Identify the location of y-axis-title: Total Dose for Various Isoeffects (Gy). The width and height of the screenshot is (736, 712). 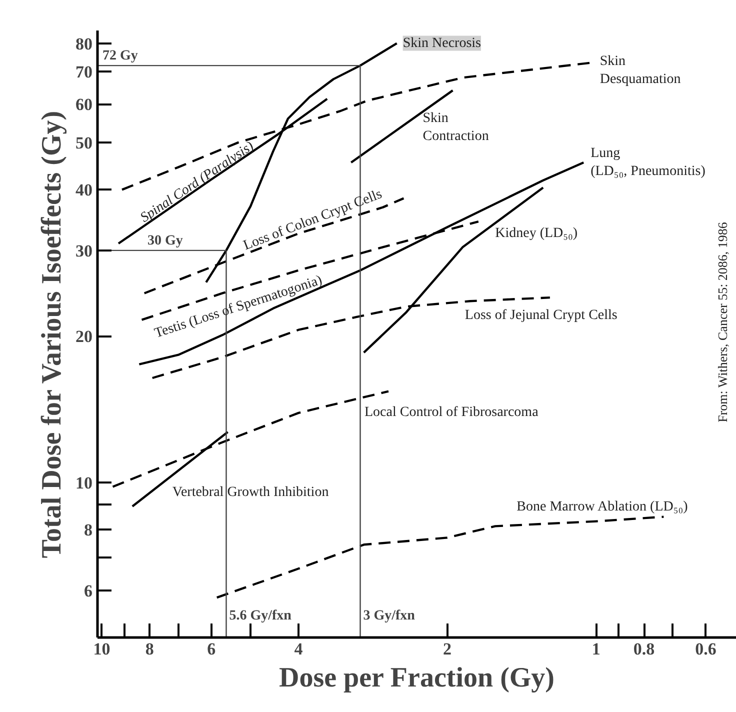
(52, 334).